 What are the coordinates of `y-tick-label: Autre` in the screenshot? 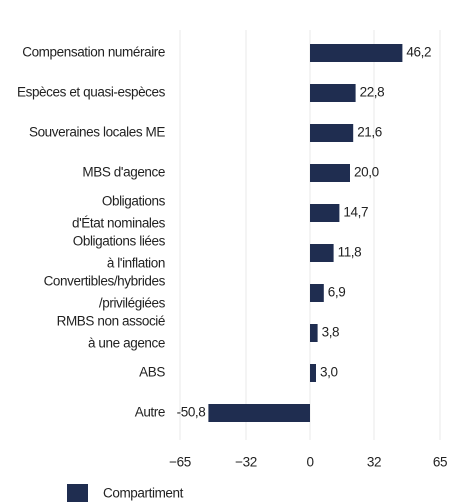 It's located at (150, 412).